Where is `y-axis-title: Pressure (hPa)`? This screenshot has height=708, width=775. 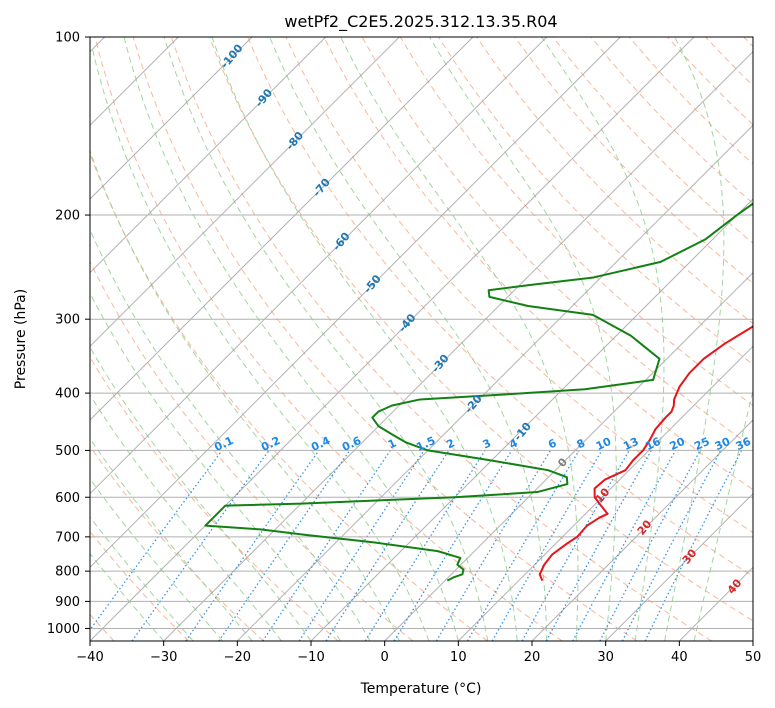
y-axis-title: Pressure (hPa) is located at coordinates (21, 339).